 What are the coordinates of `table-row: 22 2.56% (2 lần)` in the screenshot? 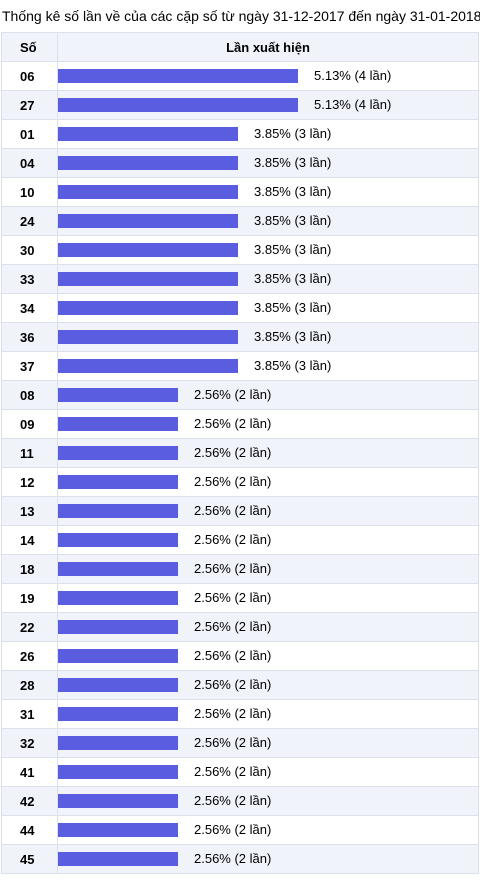 It's located at (240, 627).